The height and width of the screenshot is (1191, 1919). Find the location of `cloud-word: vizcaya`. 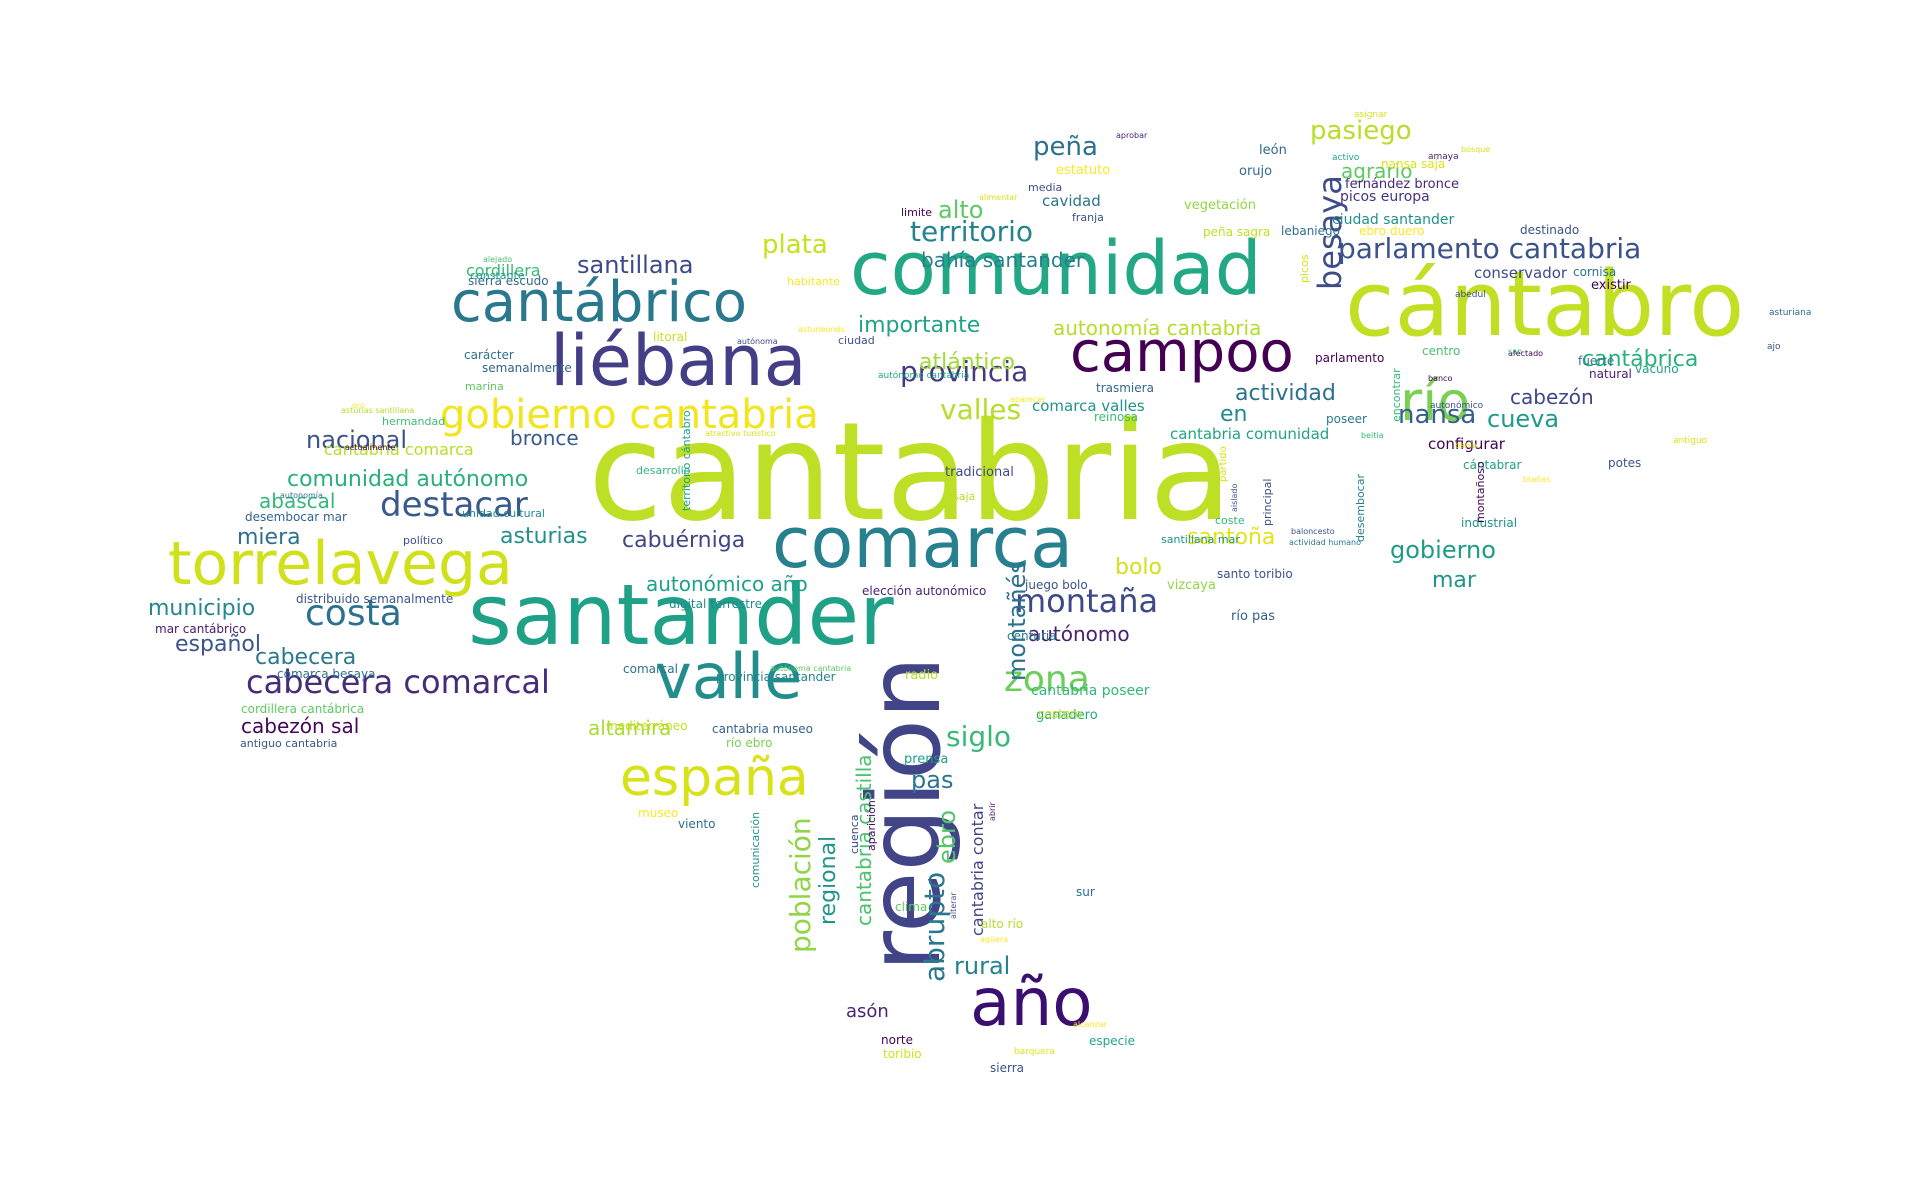

cloud-word: vizcaya is located at coordinates (1191, 585).